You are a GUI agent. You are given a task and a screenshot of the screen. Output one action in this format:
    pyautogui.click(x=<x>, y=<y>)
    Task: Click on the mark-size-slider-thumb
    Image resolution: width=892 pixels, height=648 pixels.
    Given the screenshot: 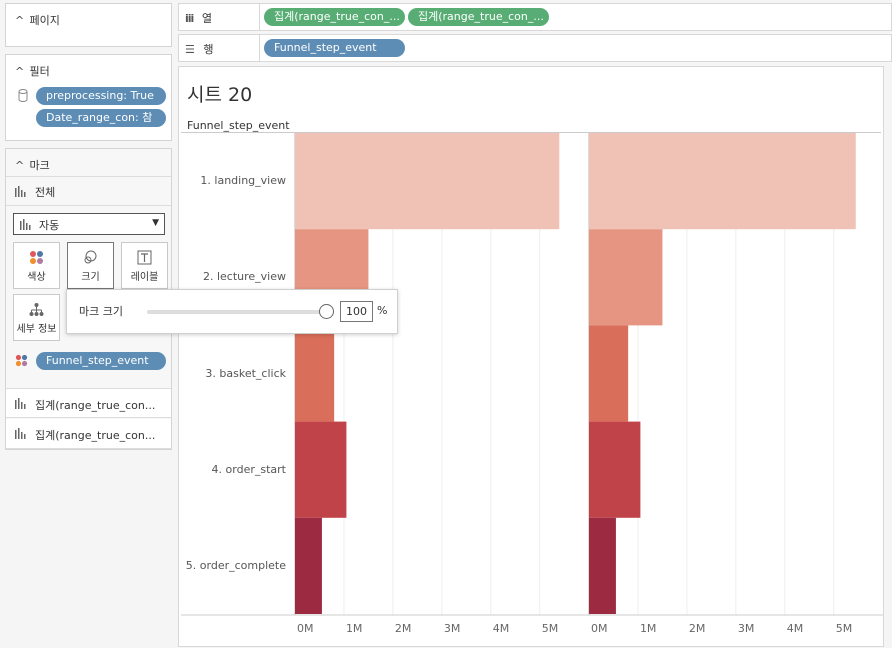 What is the action you would take?
    pyautogui.click(x=326, y=311)
    